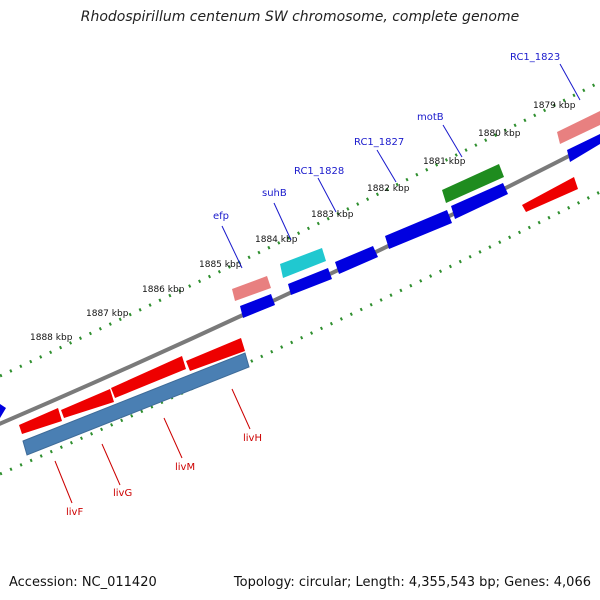  Describe the element at coordinates (40, 421) in the screenshot. I see `gene-livf-red` at that location.